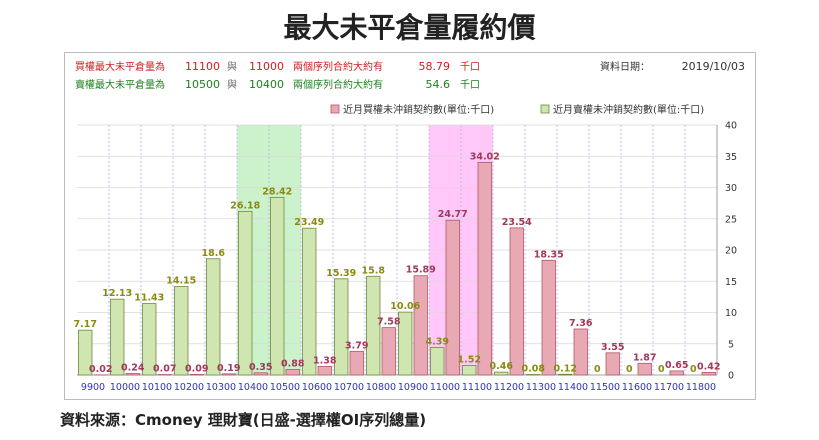  Describe the element at coordinates (669, 387) in the screenshot. I see `x-tick-label: 11700` at that location.